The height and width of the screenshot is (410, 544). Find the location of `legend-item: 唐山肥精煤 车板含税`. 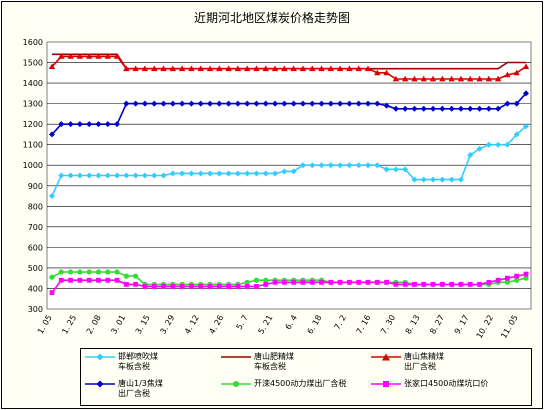

legend-item: 唐山肥精煤 车板含税 is located at coordinates (257, 362).